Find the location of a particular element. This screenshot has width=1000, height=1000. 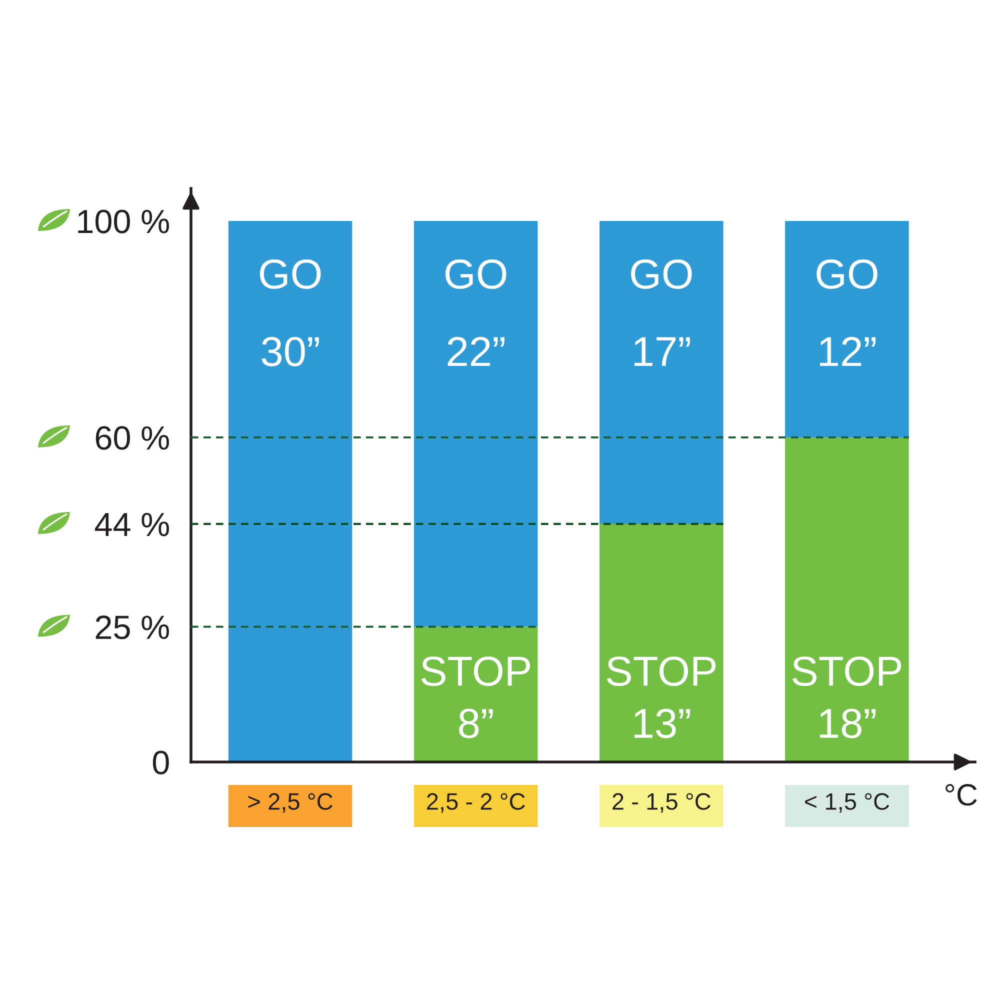

x-tick-label: < 1,5 °C is located at coordinates (847, 803).